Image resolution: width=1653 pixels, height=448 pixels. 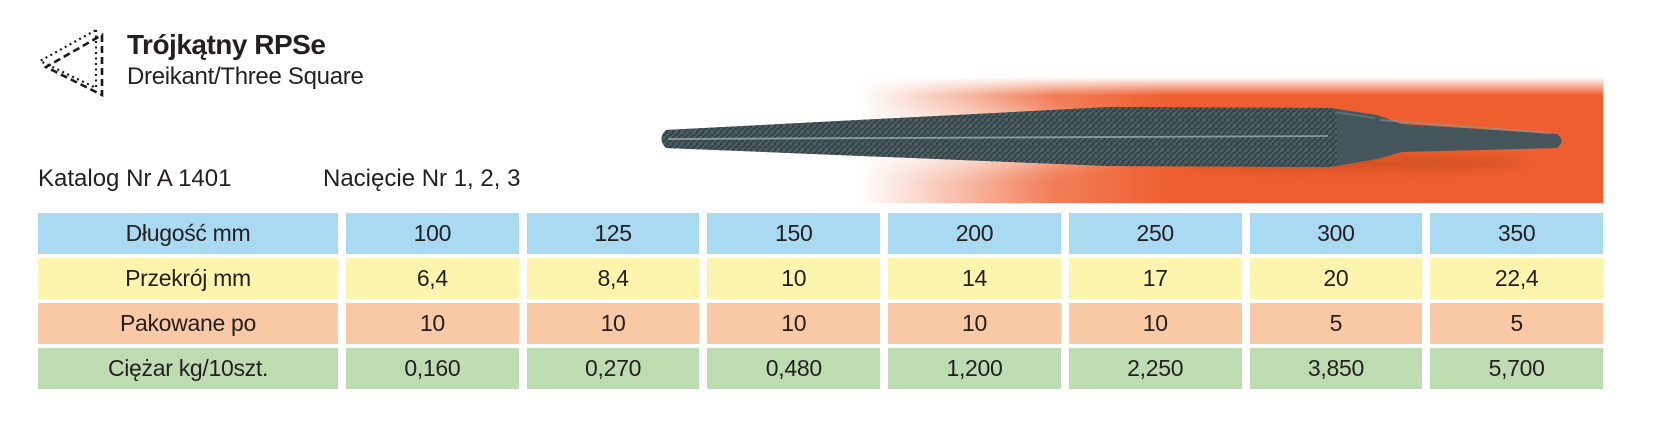 What do you see at coordinates (1516, 233) in the screenshot?
I see `spec-cell: 350` at bounding box center [1516, 233].